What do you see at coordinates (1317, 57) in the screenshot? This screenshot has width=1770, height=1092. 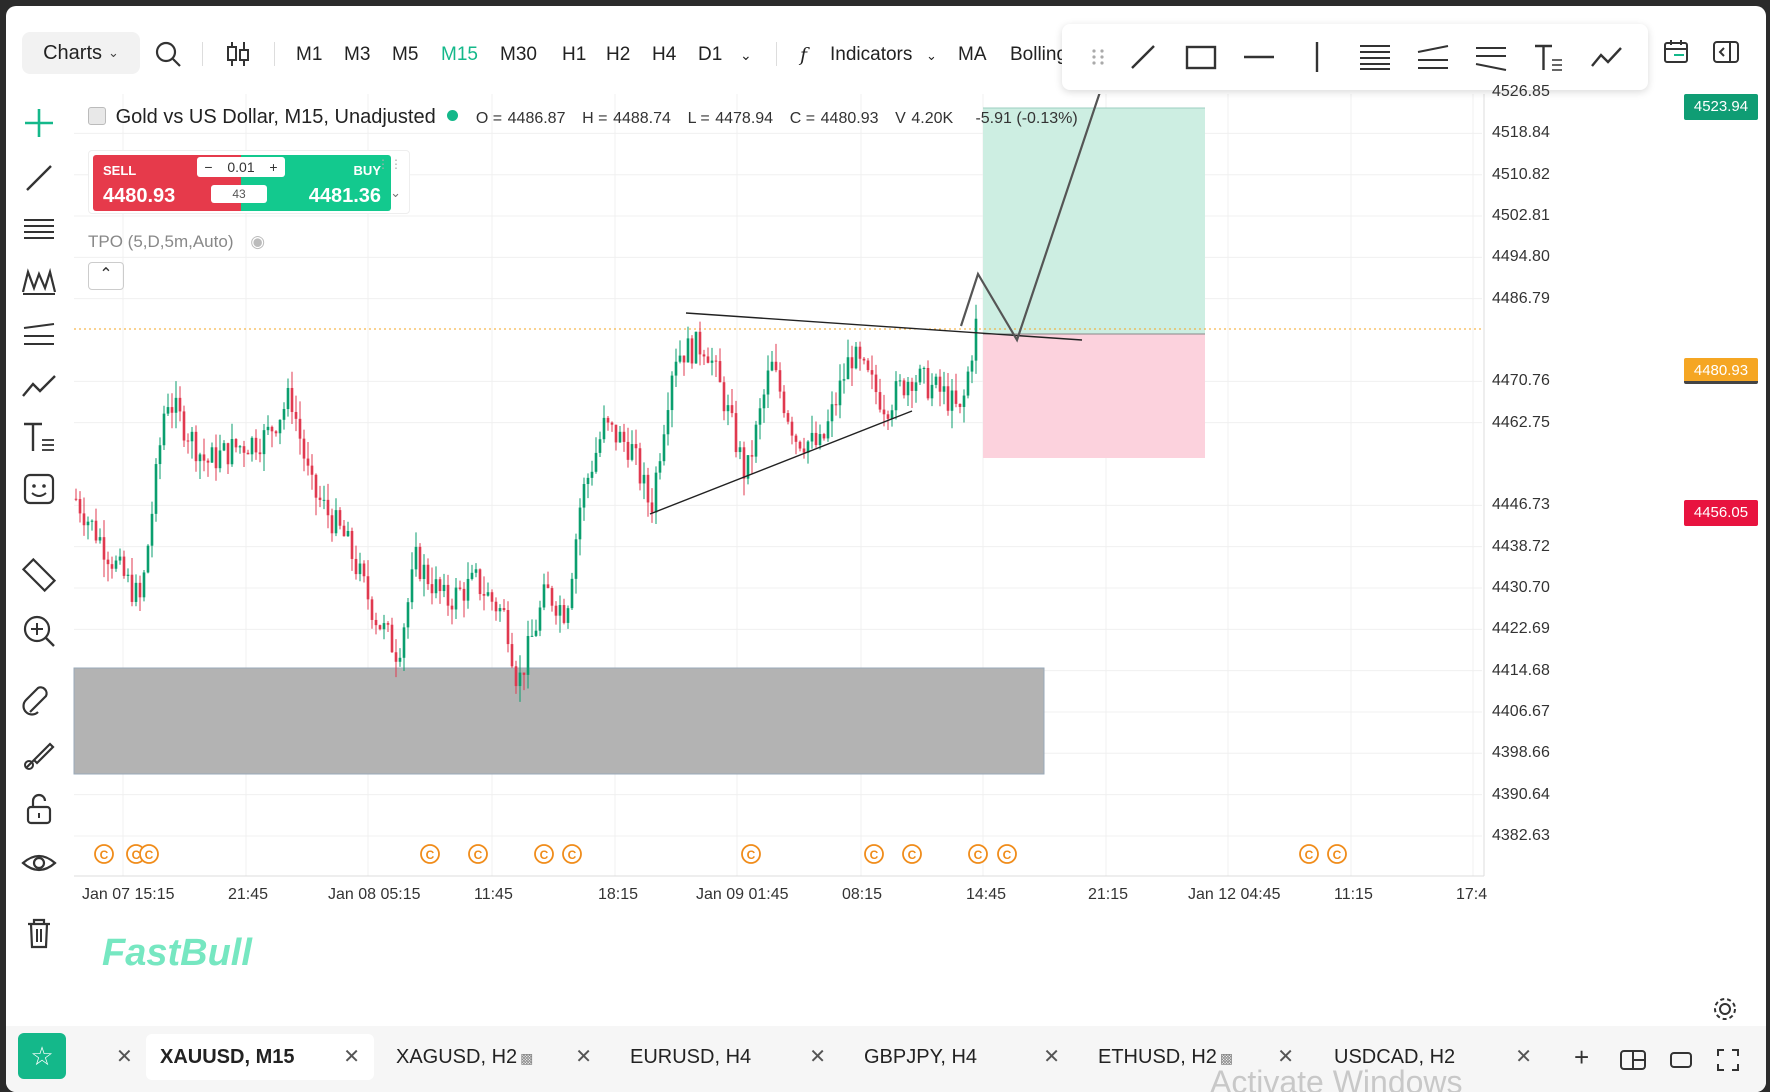 I see `vertical-line-icon` at bounding box center [1317, 57].